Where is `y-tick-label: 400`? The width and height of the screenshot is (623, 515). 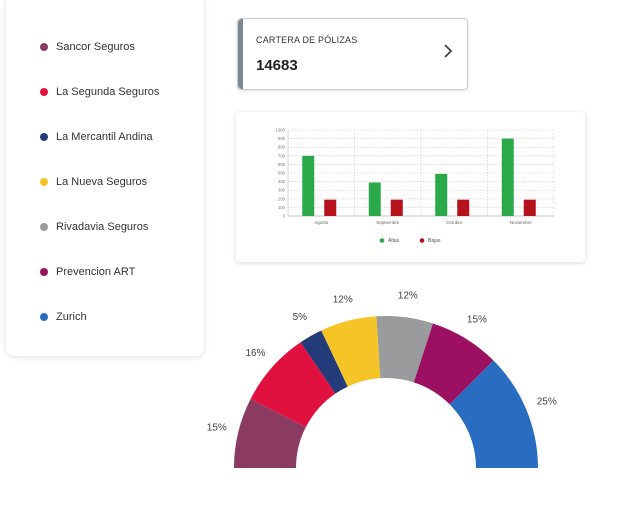 y-tick-label: 400 is located at coordinates (282, 181).